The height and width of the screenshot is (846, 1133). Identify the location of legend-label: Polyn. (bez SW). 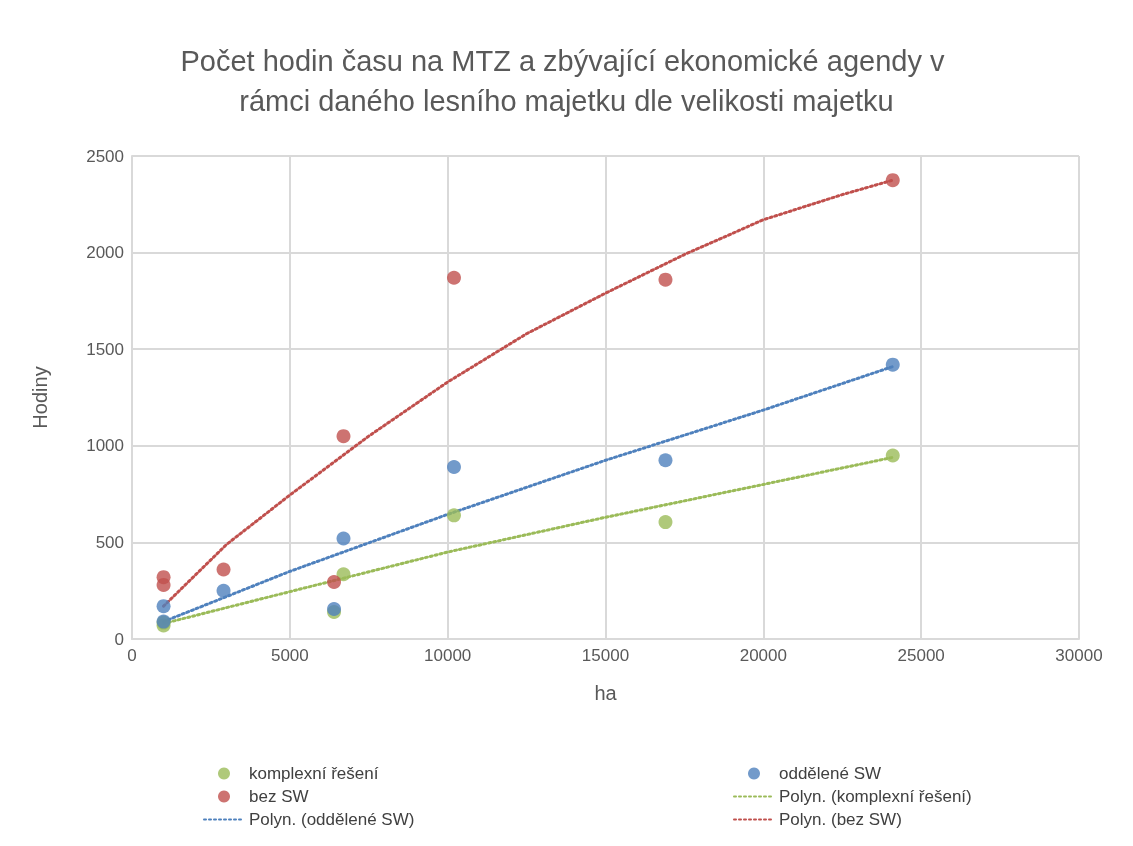
(840, 819).